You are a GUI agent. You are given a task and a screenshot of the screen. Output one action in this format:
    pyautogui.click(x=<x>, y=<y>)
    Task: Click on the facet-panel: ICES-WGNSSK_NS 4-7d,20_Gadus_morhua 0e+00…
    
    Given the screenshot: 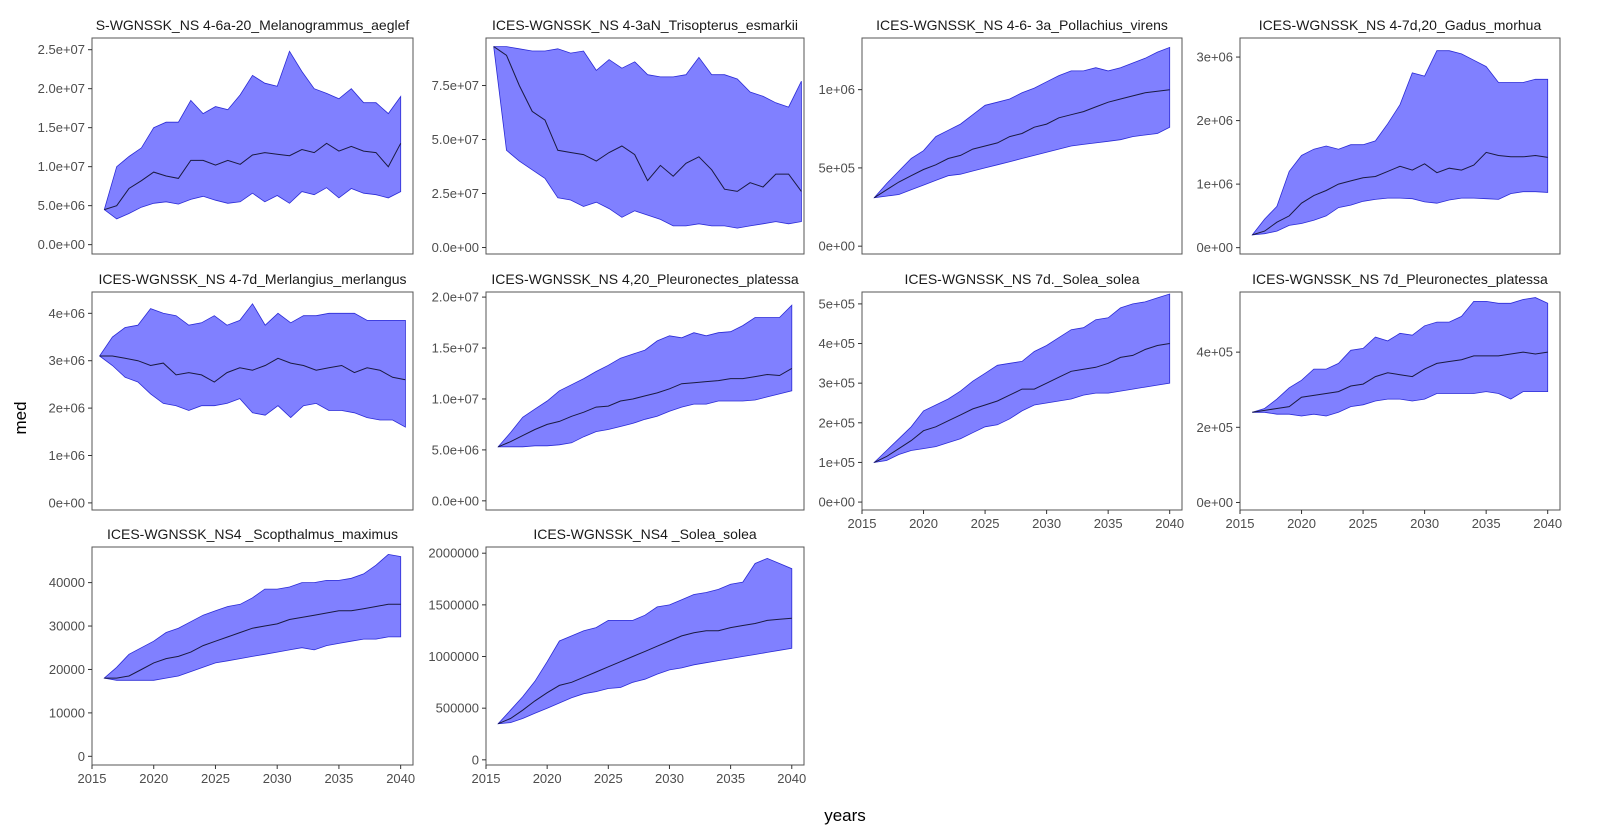 What is the action you would take?
    pyautogui.click(x=1378, y=136)
    